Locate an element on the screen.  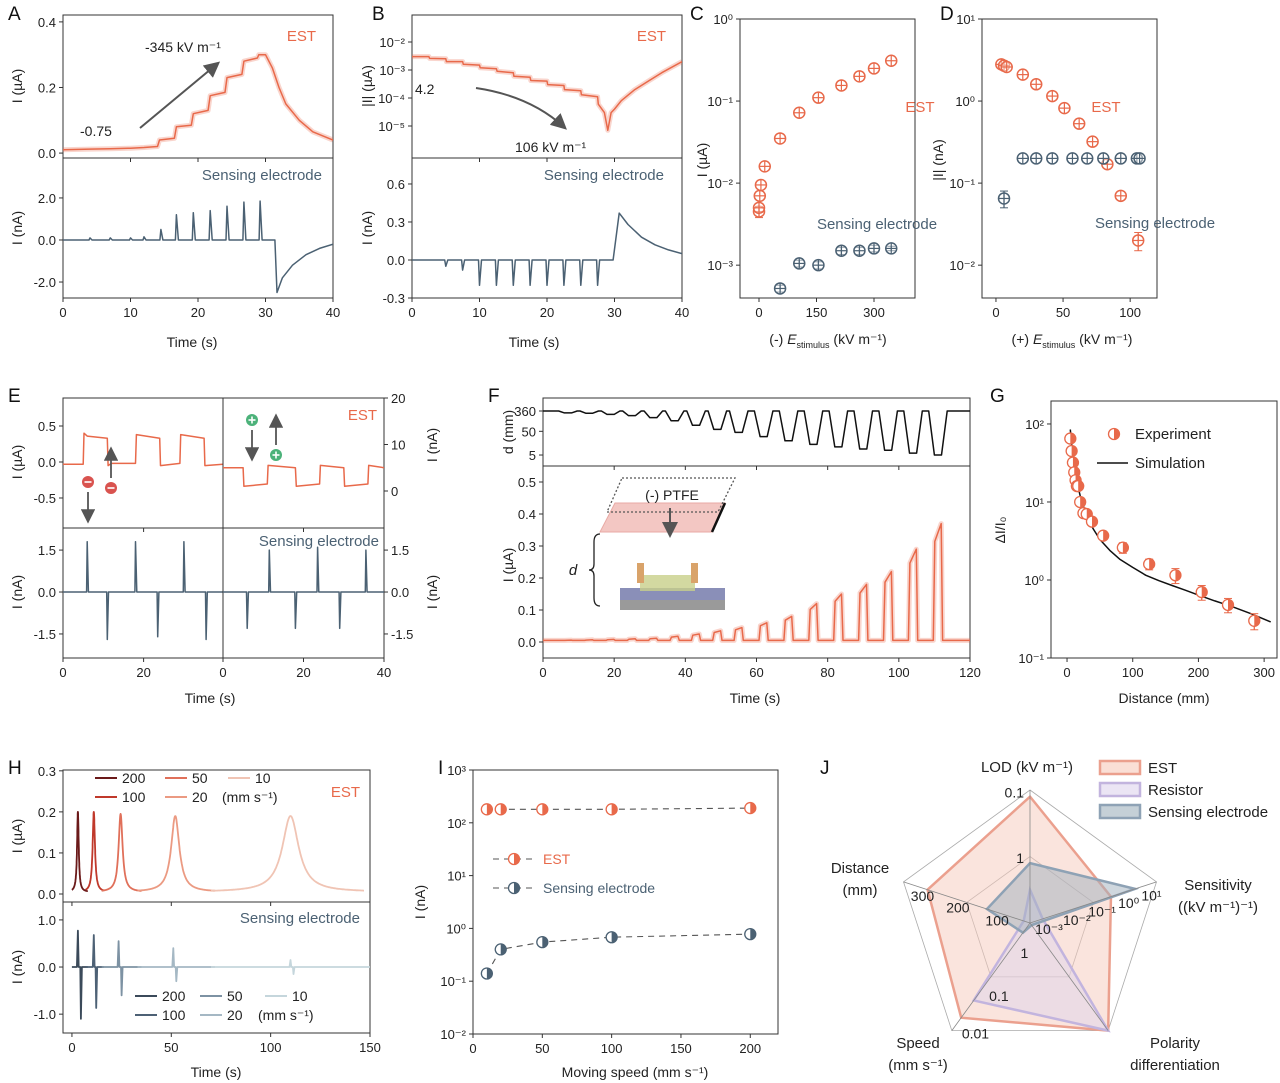
brace-icon is located at coordinates (594, 570).